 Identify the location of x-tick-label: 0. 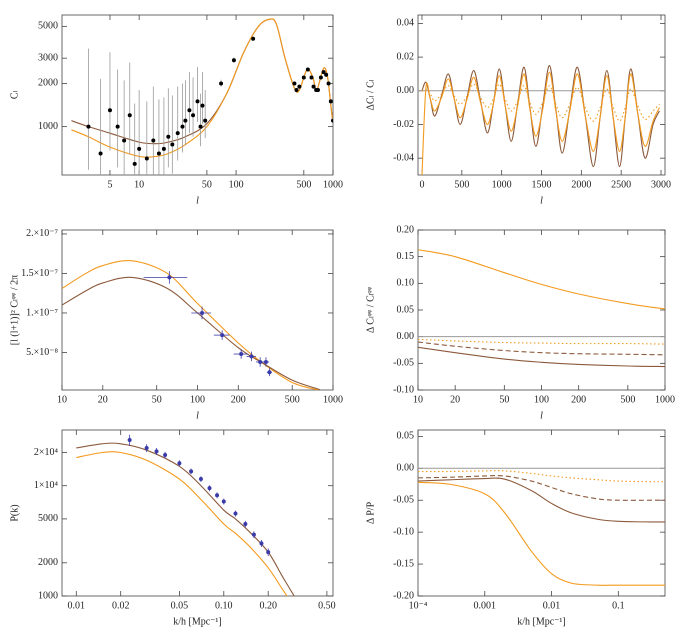
(421, 184).